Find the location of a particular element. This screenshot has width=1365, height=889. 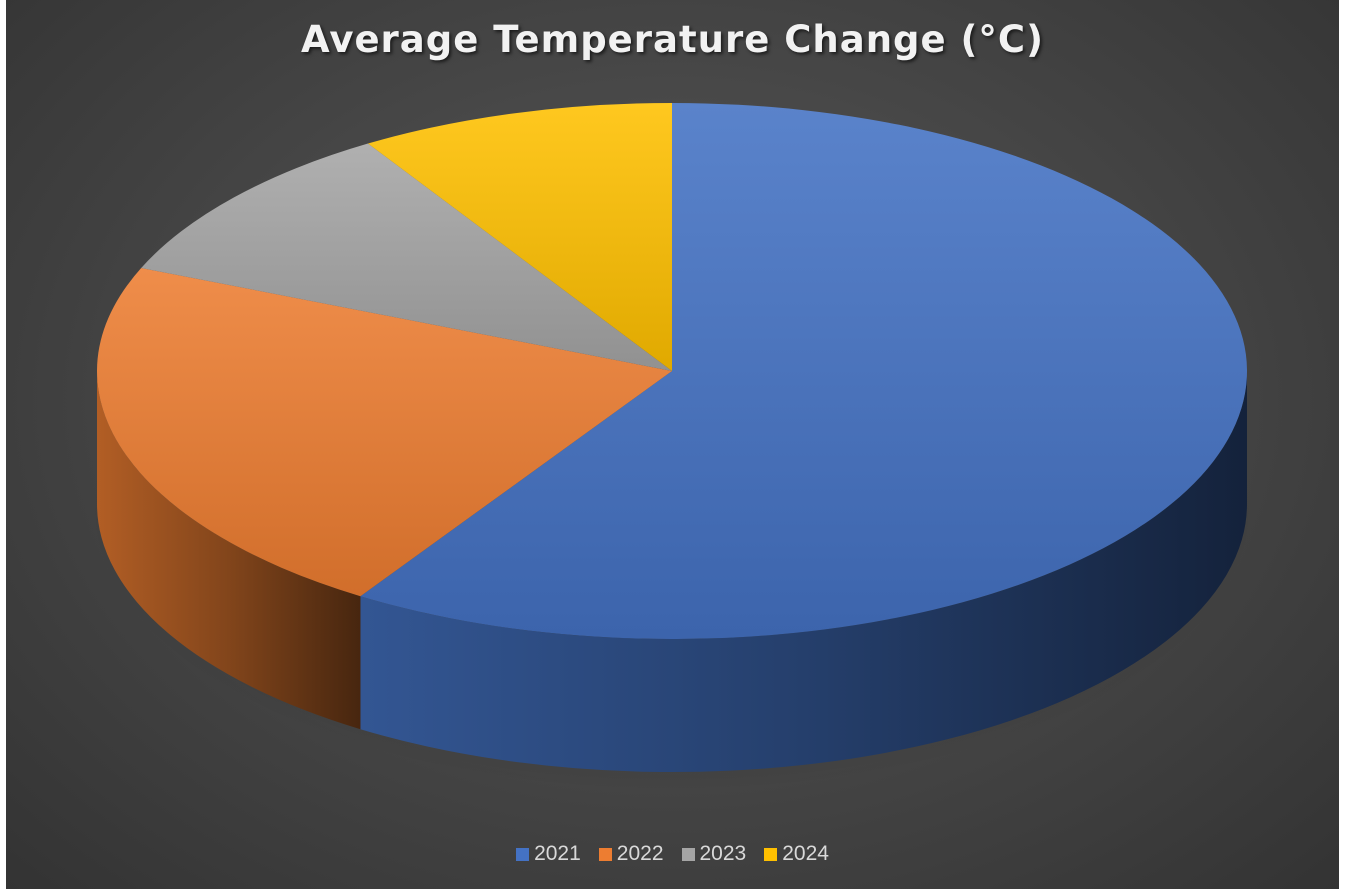

legend-label: 2023 is located at coordinates (723, 853).